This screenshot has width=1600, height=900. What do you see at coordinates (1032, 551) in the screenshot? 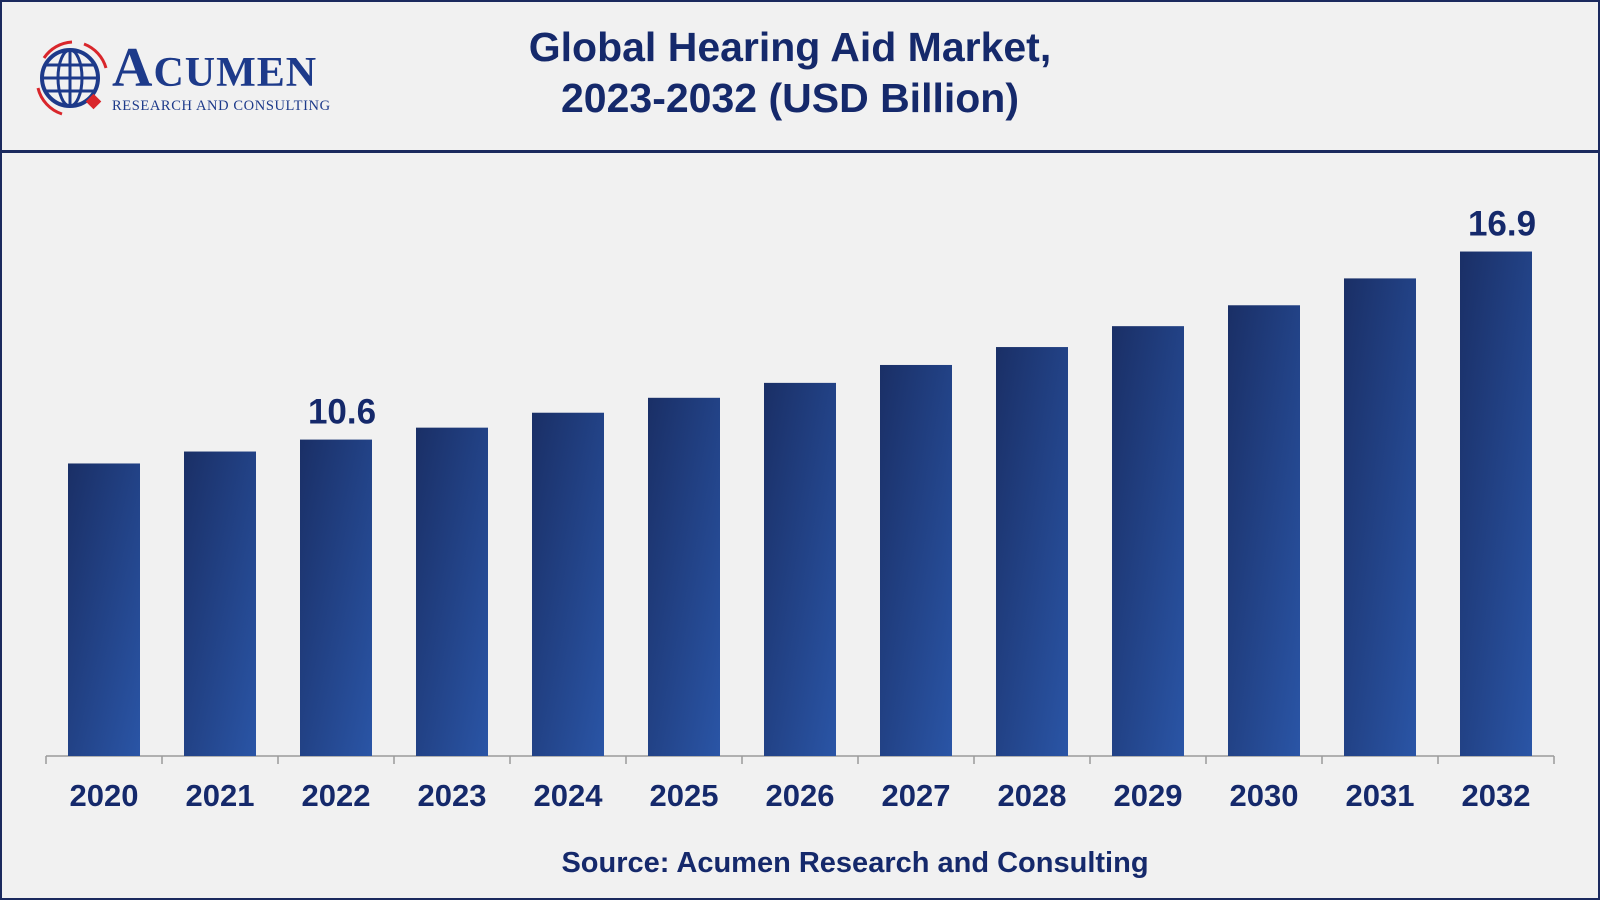
I see `bar-2028` at bounding box center [1032, 551].